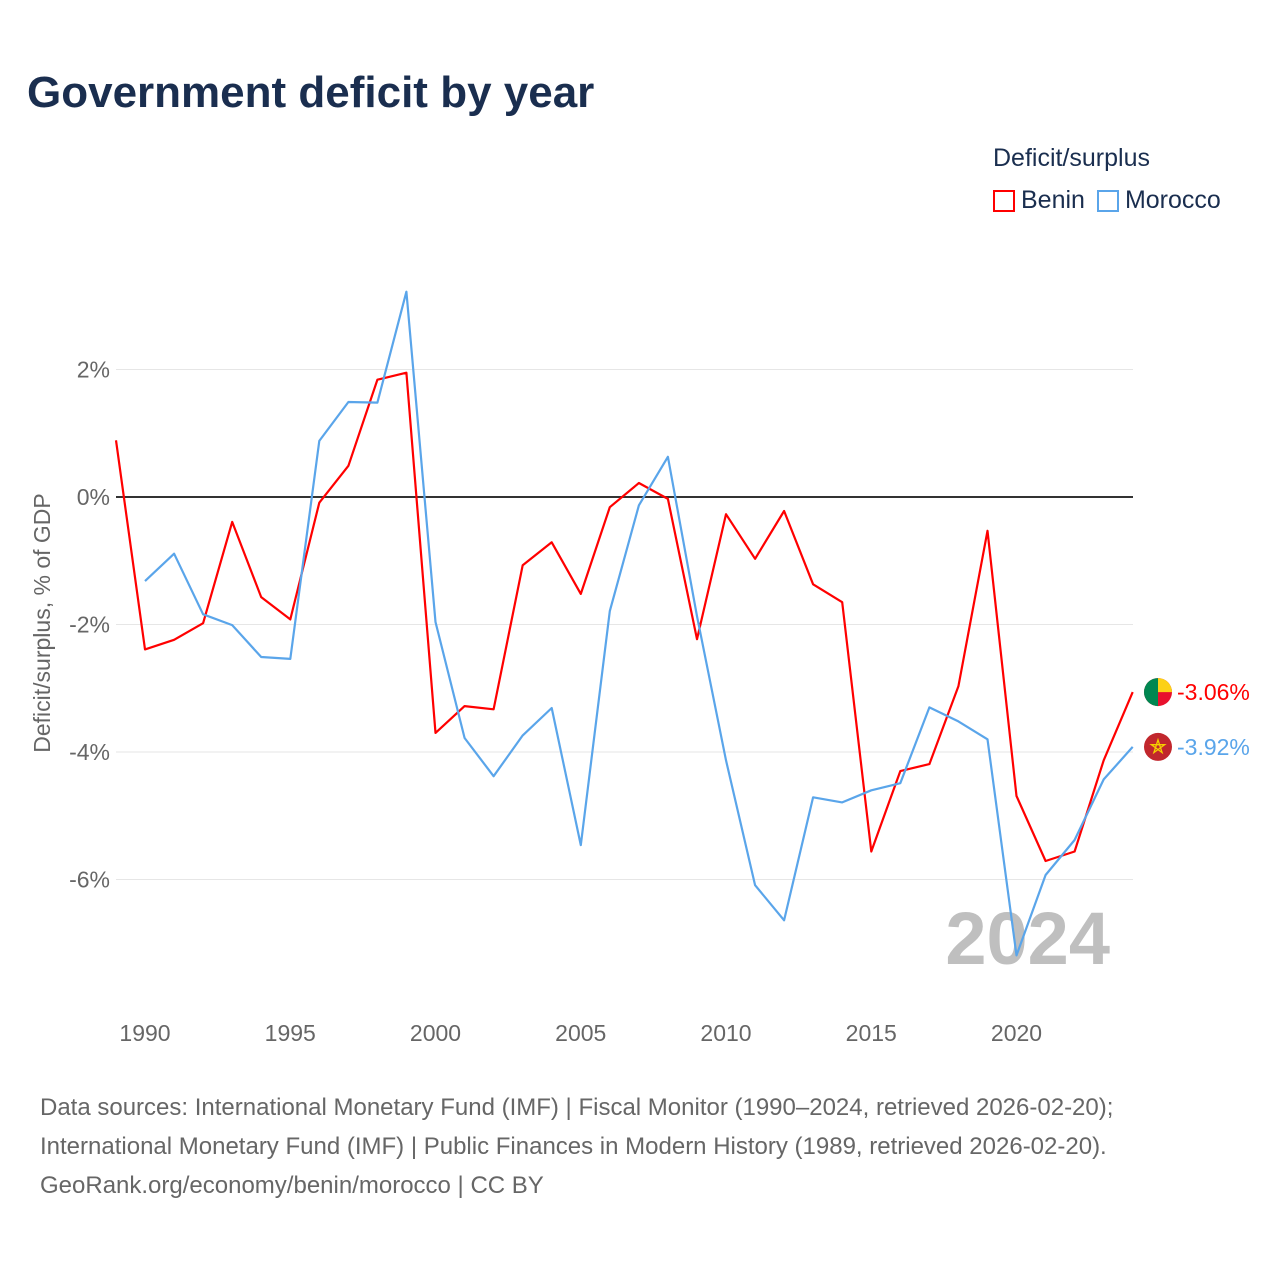 Image resolution: width=1280 pixels, height=1280 pixels. Describe the element at coordinates (89, 625) in the screenshot. I see `y-tick-label: -2%` at that location.